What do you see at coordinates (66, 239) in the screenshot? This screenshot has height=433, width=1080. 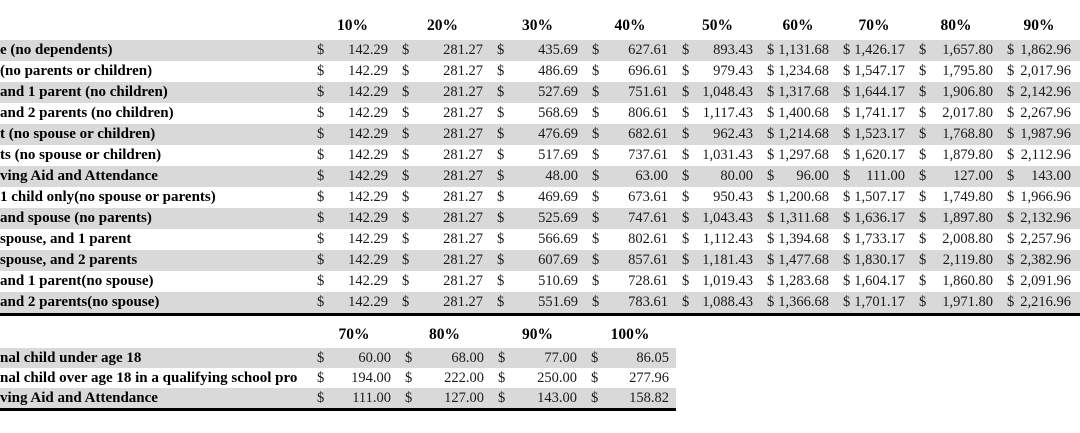 I see `row-label-cell: spouse, and 1 parent` at bounding box center [66, 239].